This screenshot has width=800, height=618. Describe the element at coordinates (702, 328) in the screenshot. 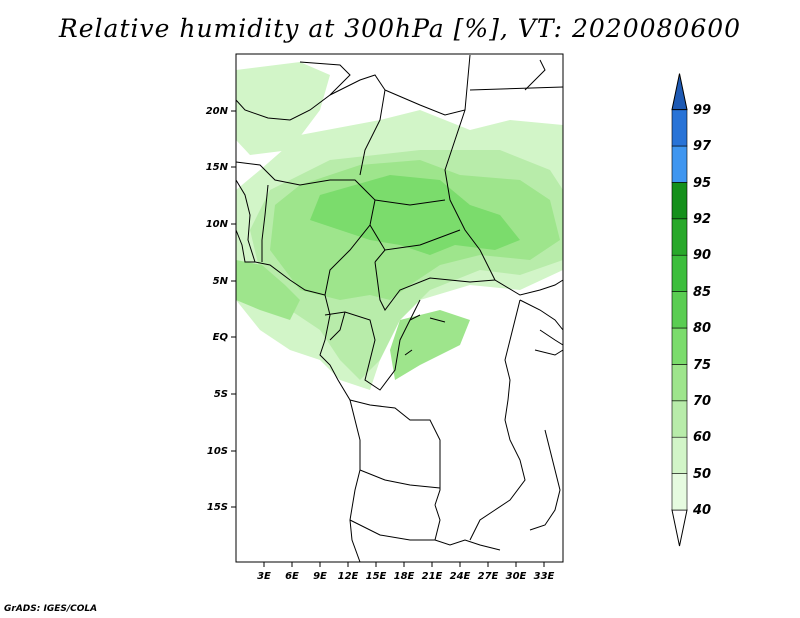

I see `colorbar-label: 80` at that location.